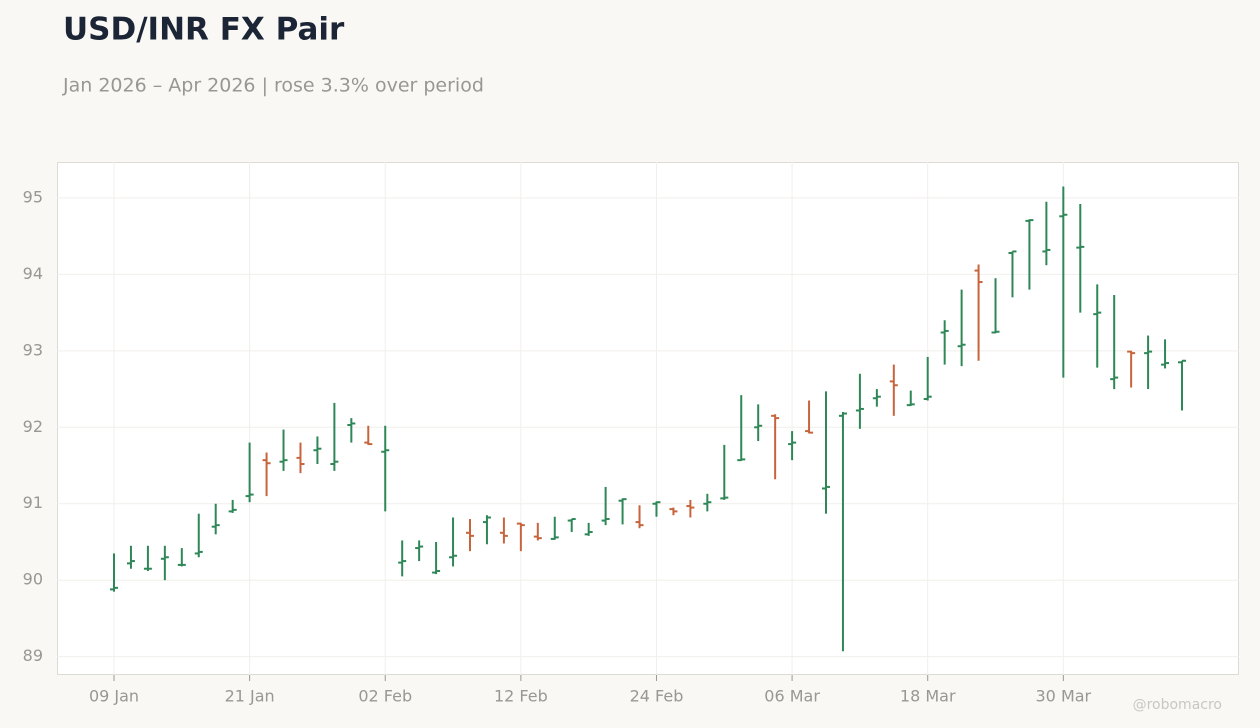  Describe the element at coordinates (928, 696) in the screenshot. I see `x-tick-label: 18 Mar` at that location.